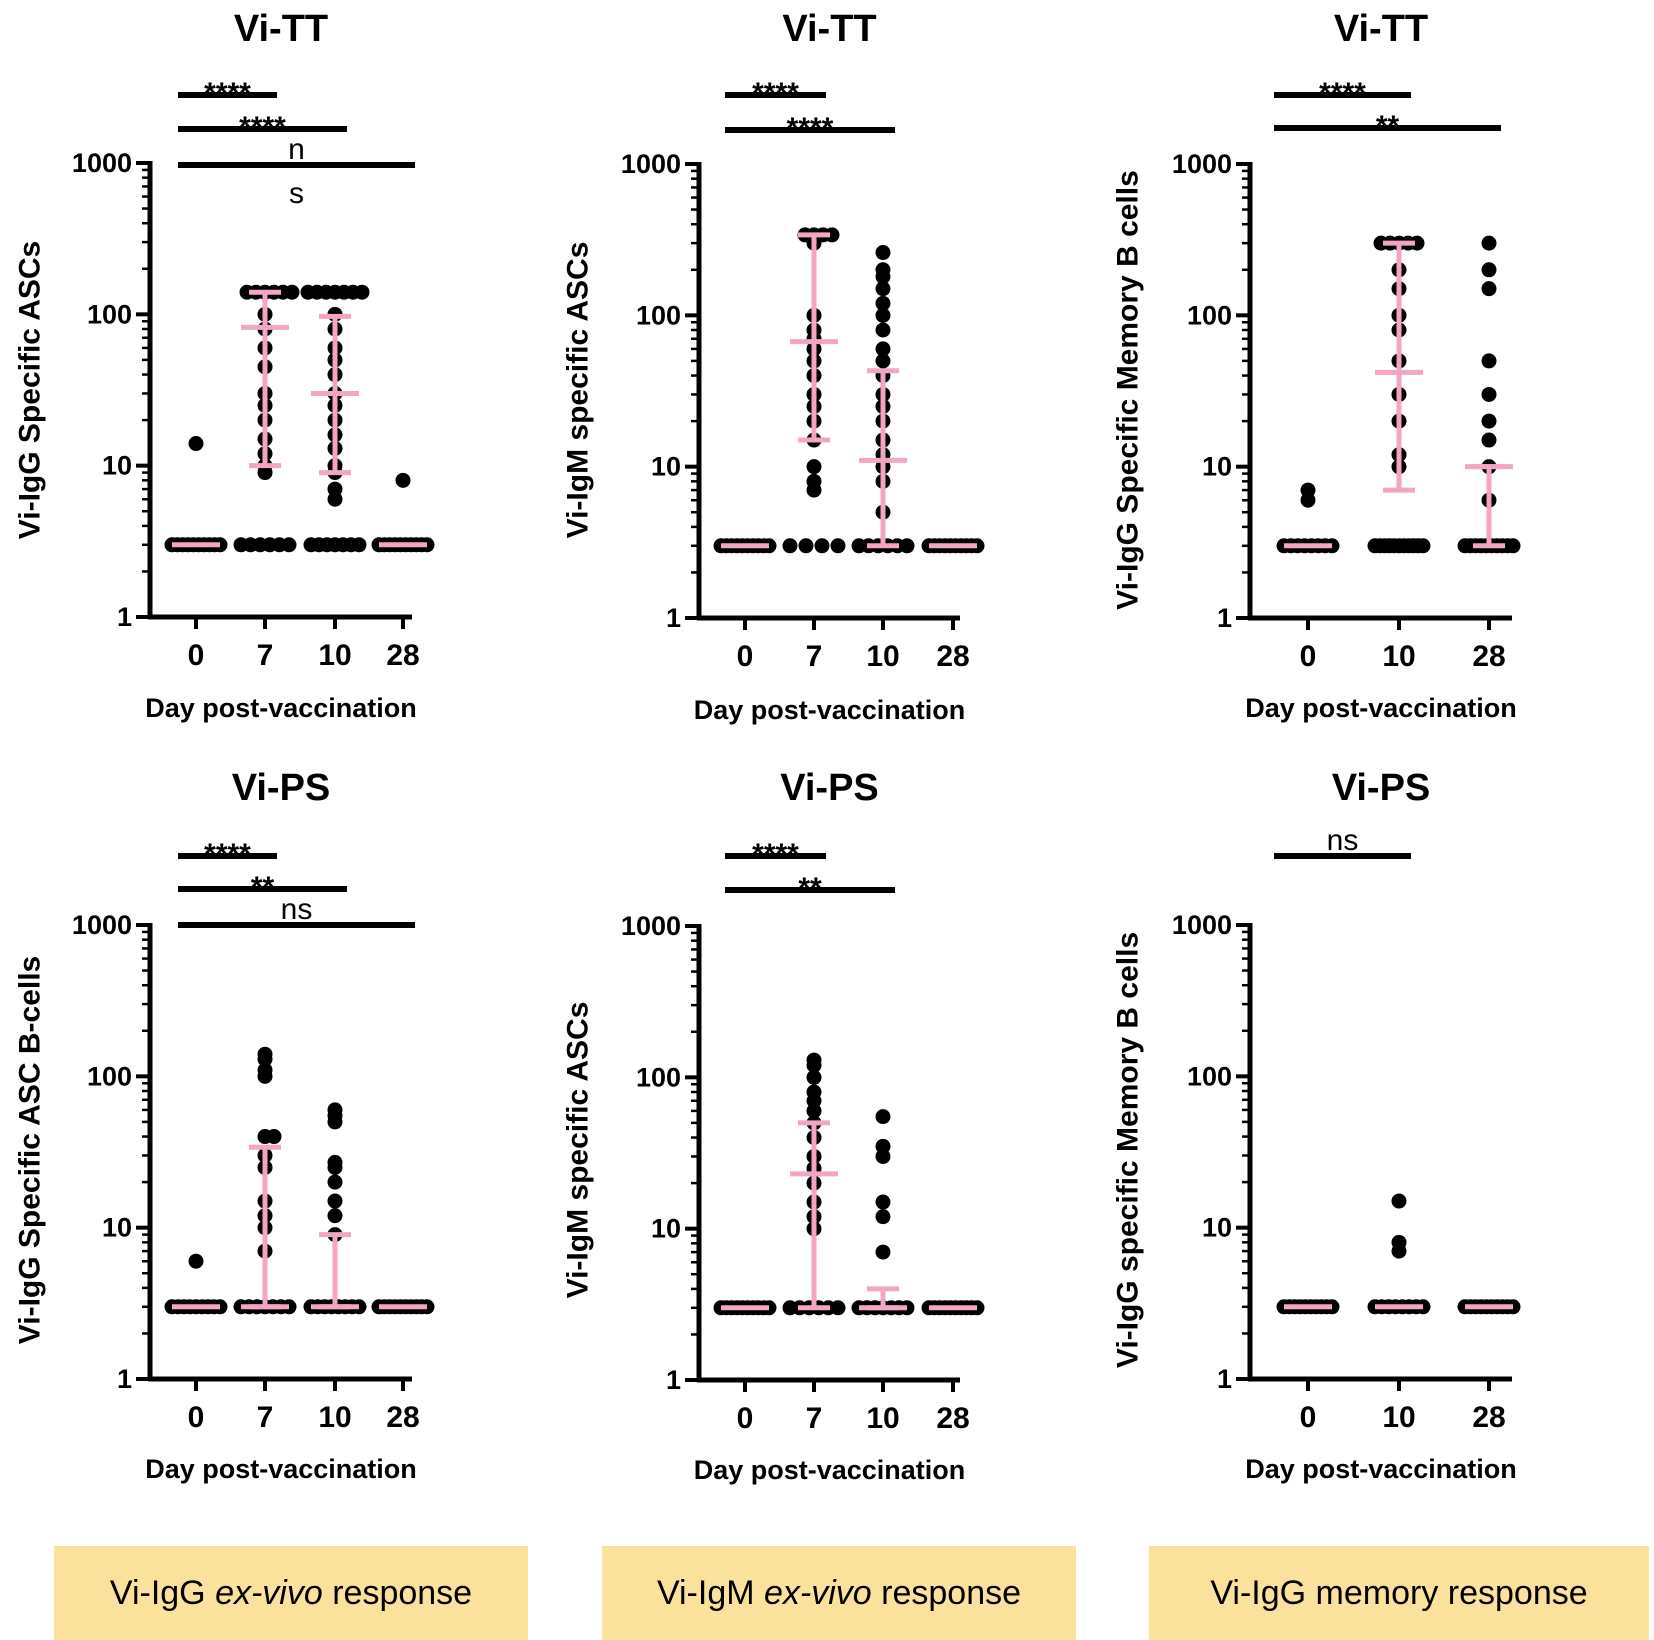 The height and width of the screenshot is (1640, 1654). What do you see at coordinates (296, 193) in the screenshot?
I see `significance-label-continued: s` at bounding box center [296, 193].